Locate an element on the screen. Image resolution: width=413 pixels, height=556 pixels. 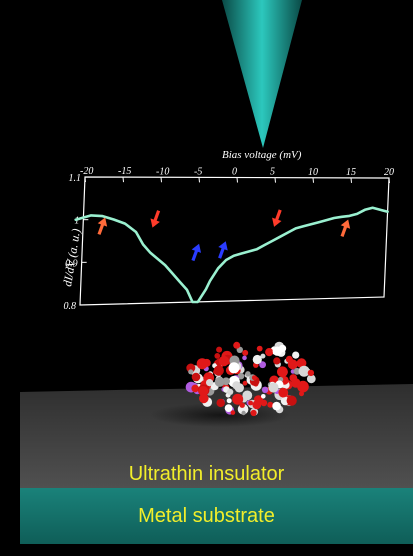
insulator-label: Ultrathin insulator is located at coordinates (206, 474).